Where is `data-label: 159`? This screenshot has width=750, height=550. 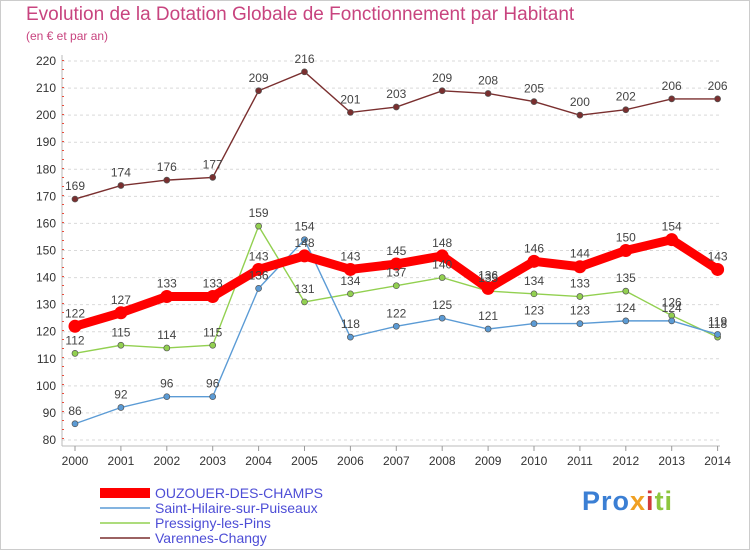 data-label: 159 is located at coordinates (259, 213).